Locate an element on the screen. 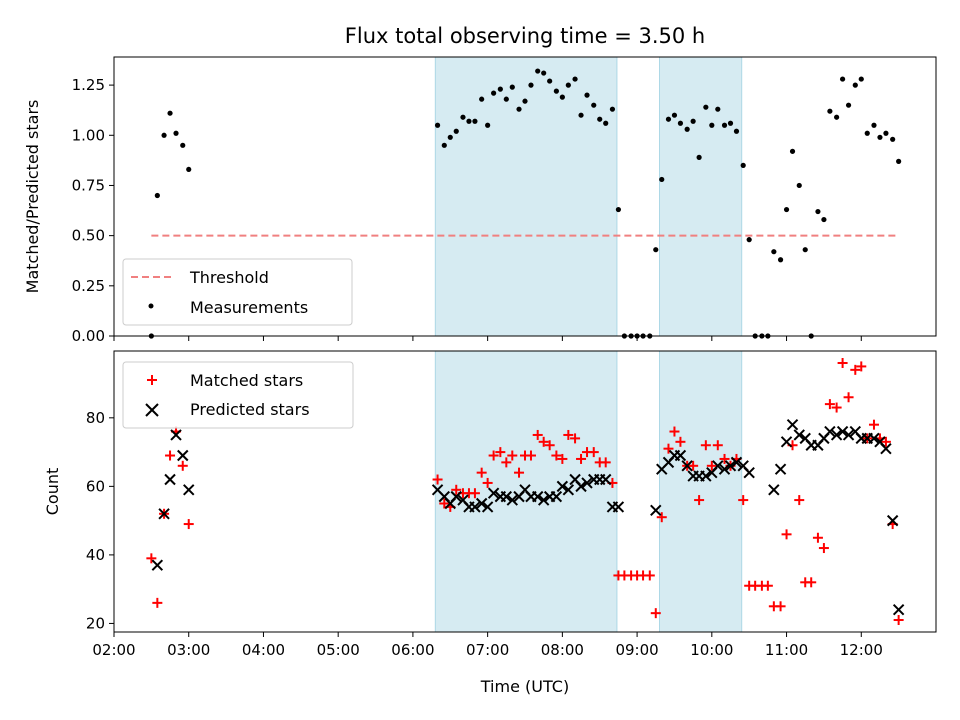 The image size is (960, 720). x-tick-label: 11:00 is located at coordinates (786, 650).